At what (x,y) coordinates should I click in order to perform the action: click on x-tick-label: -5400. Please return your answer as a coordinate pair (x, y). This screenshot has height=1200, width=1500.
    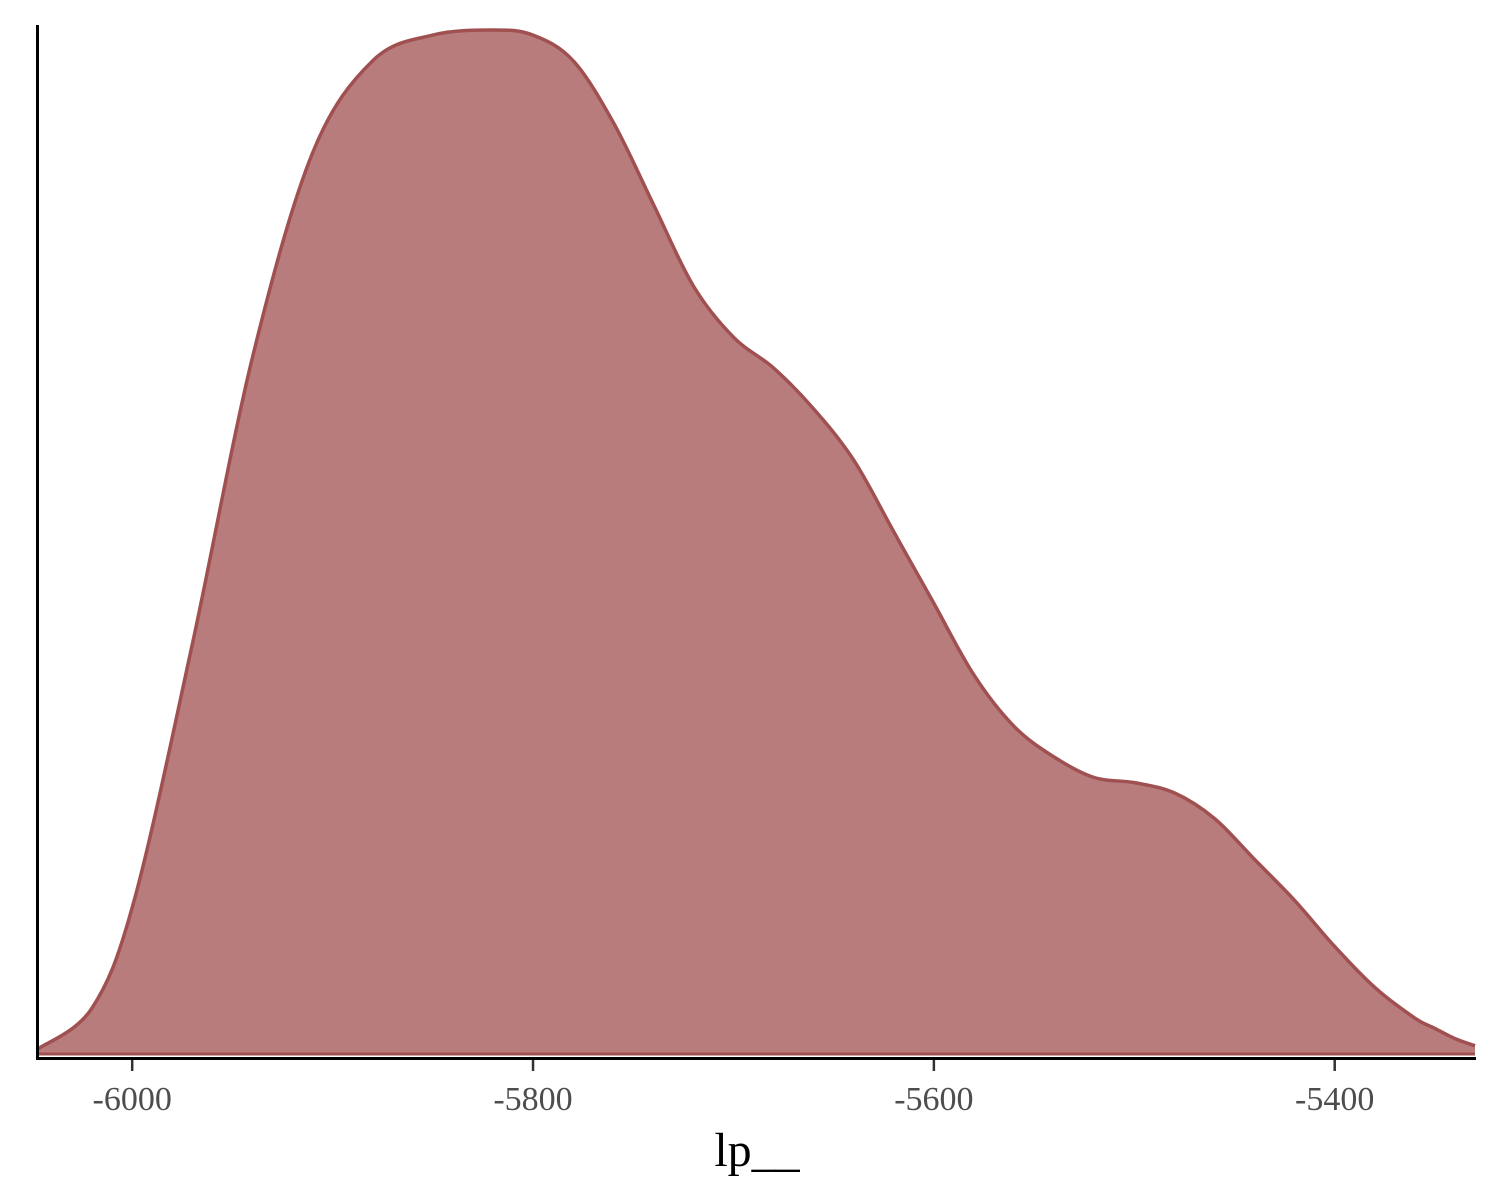
    Looking at the image, I should click on (1334, 1099).